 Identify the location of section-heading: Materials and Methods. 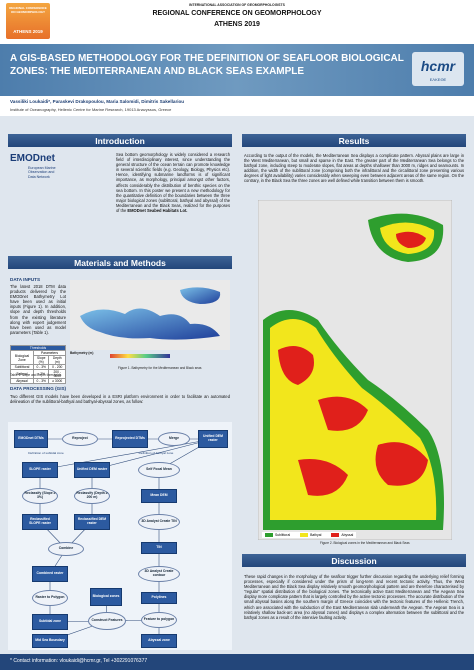
(120, 262).